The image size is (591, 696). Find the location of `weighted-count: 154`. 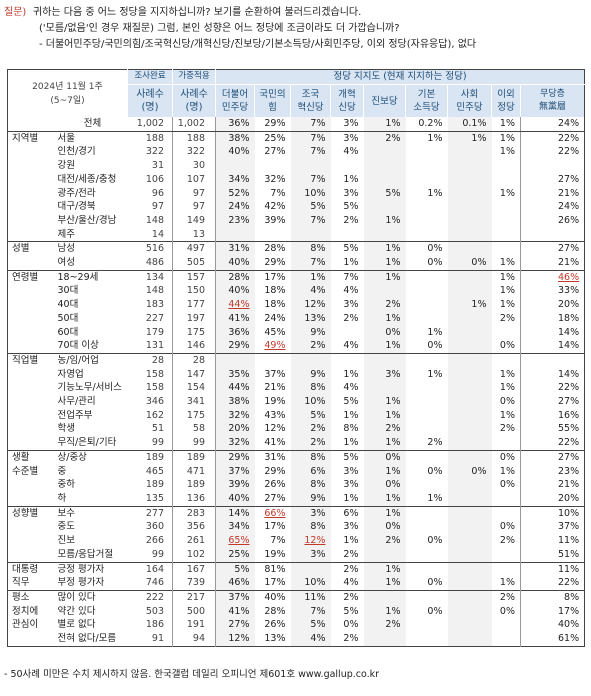

weighted-count: 154 is located at coordinates (194, 388).